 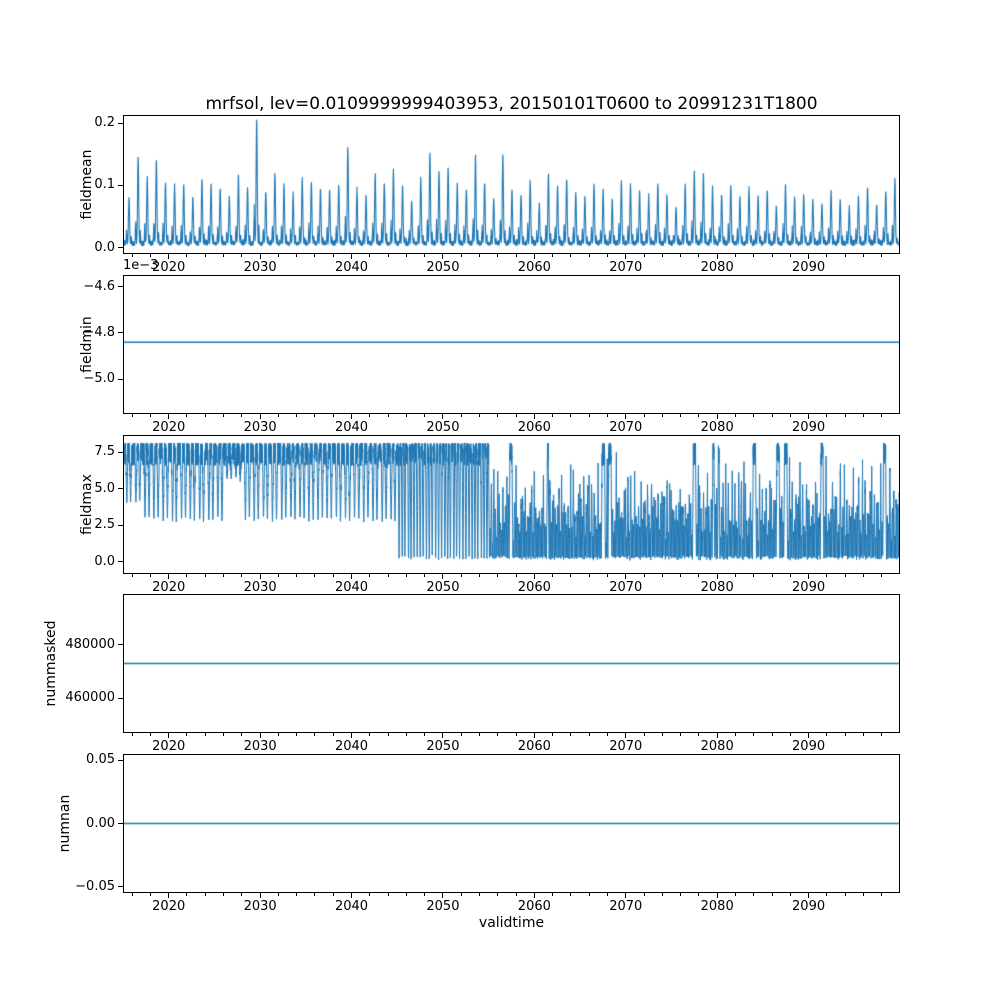 I want to click on y-tick-label: 0.00, so click(x=100, y=823).